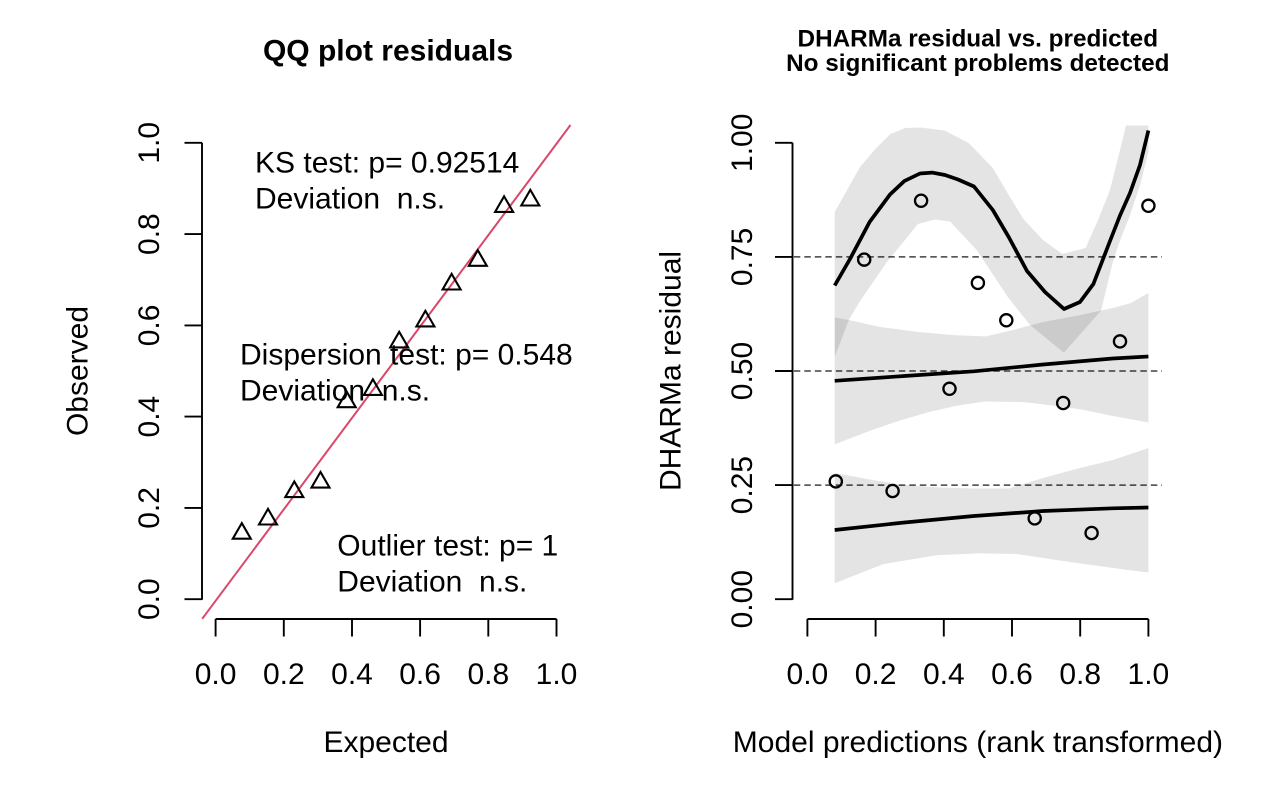  I want to click on svg-text: QQ plot residuals, so click(388, 50).